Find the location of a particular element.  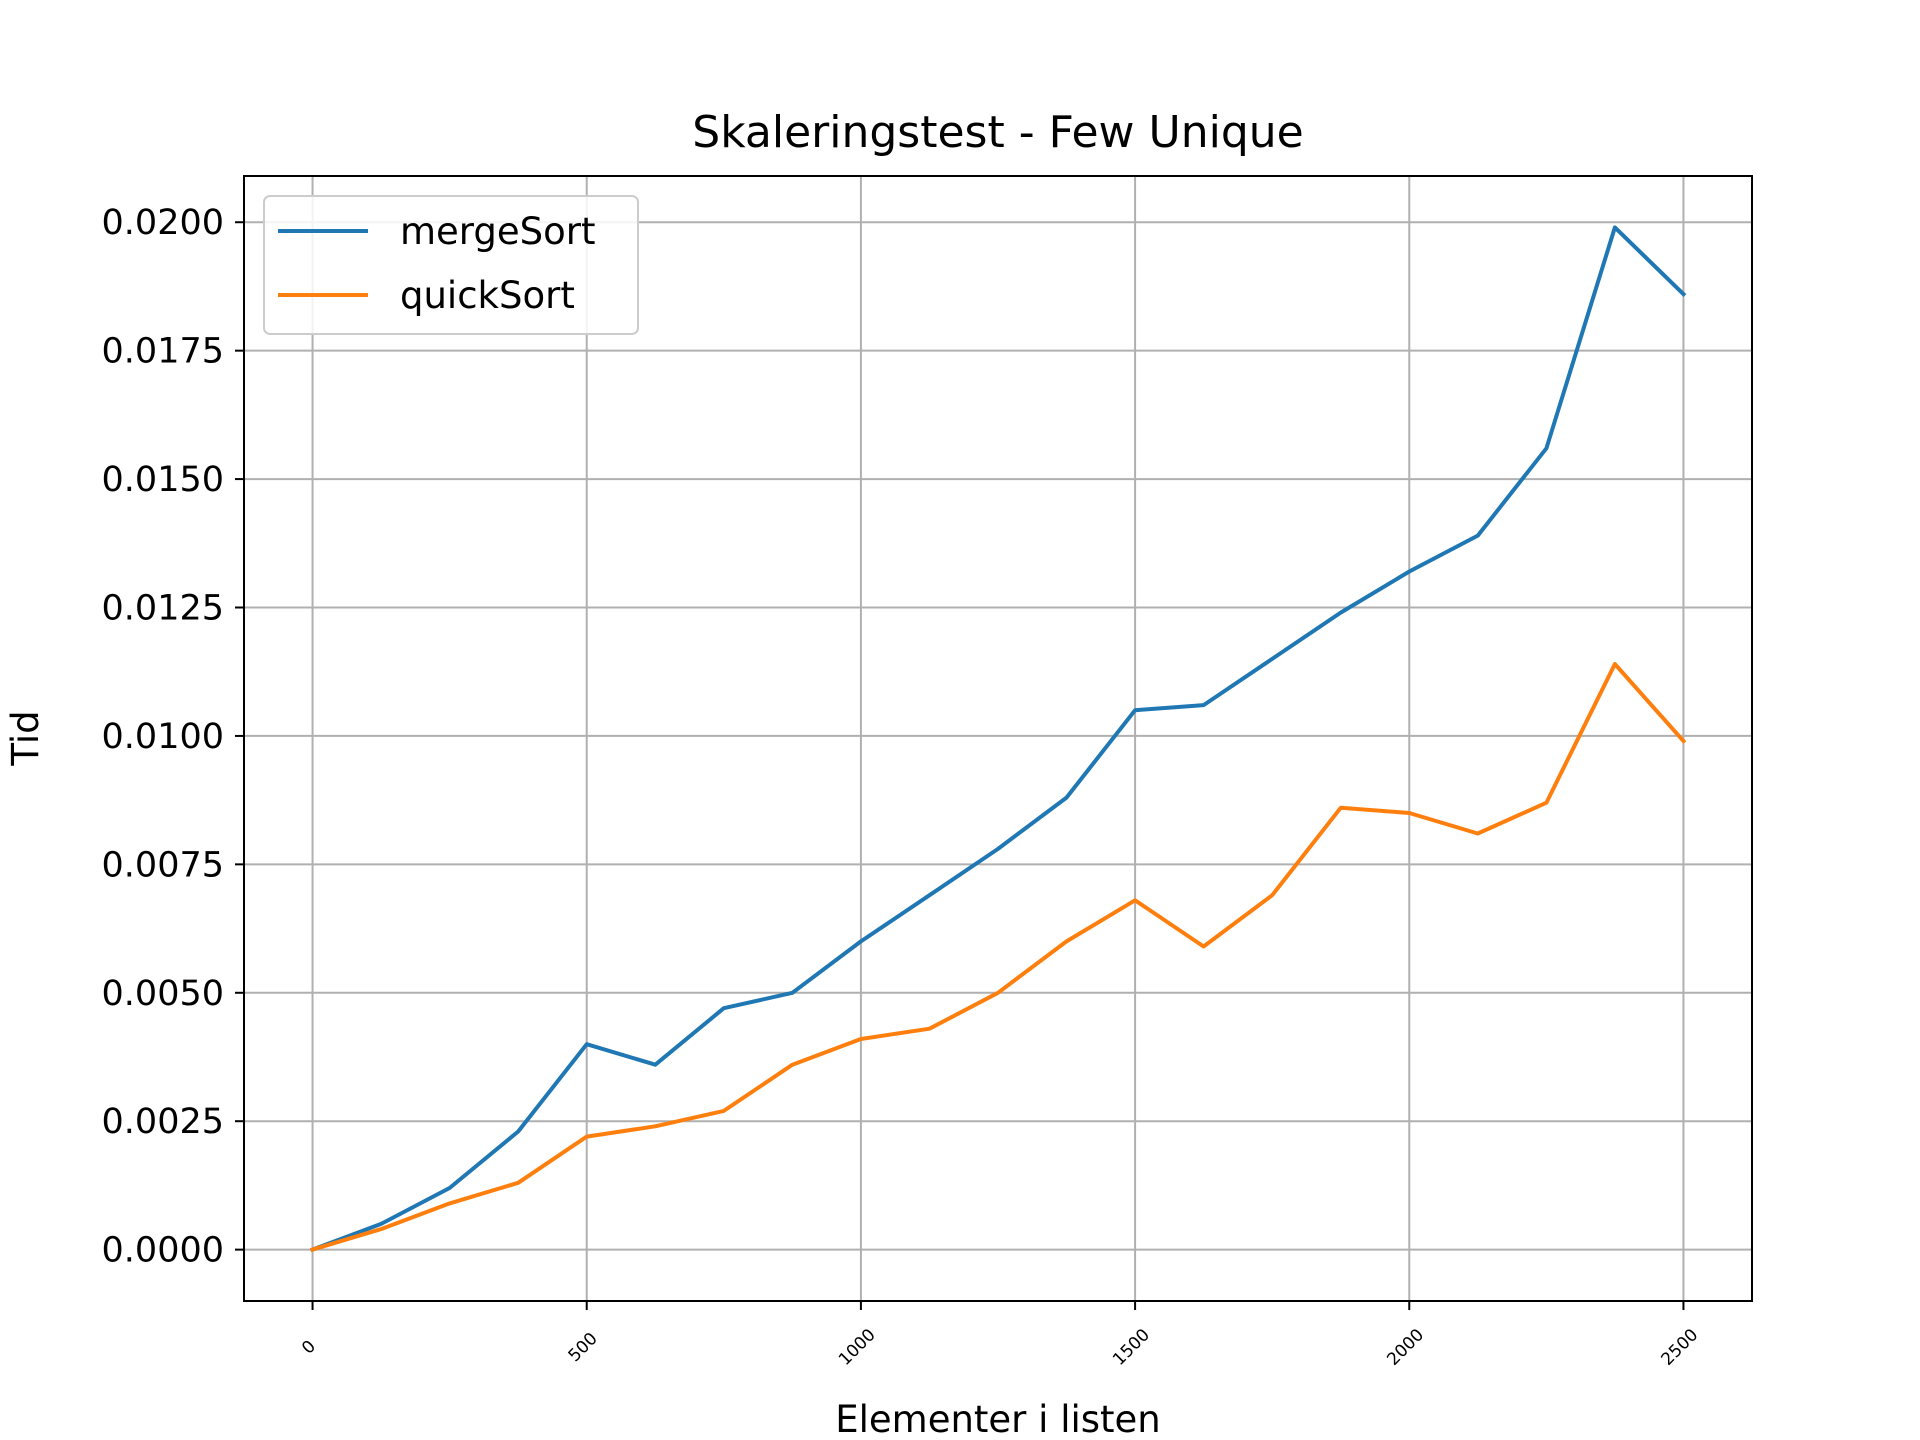

y-tick-label: 0.0125 is located at coordinates (163, 609).